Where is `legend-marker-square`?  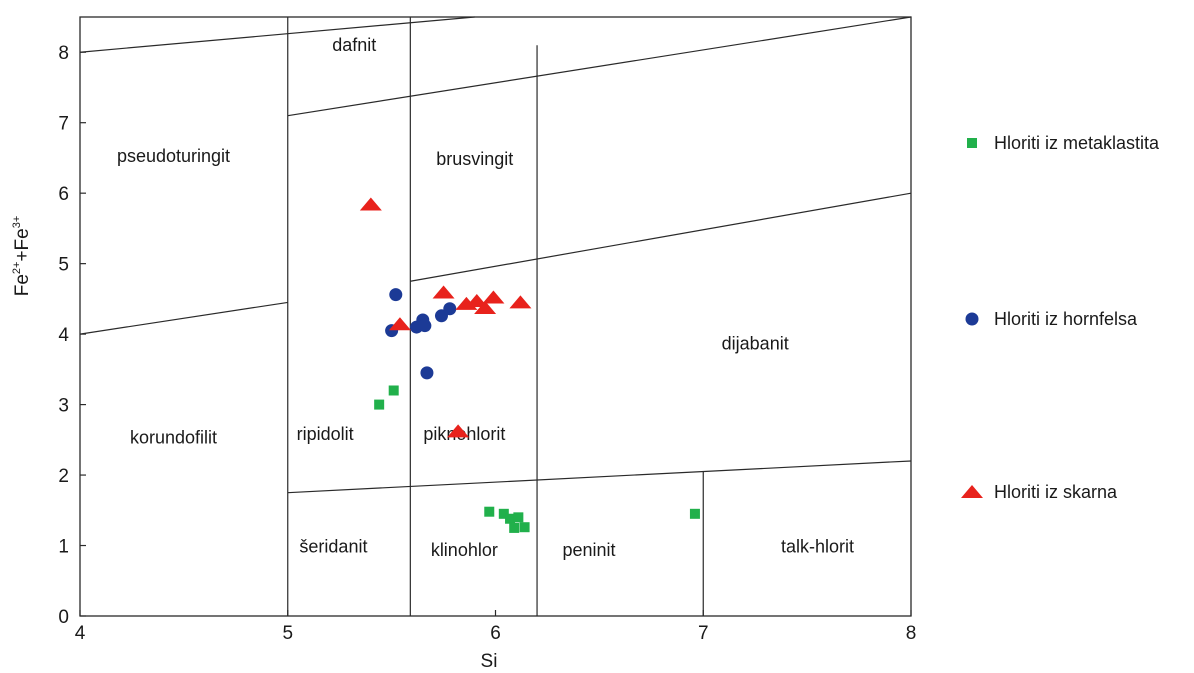 legend-marker-square is located at coordinates (972, 143).